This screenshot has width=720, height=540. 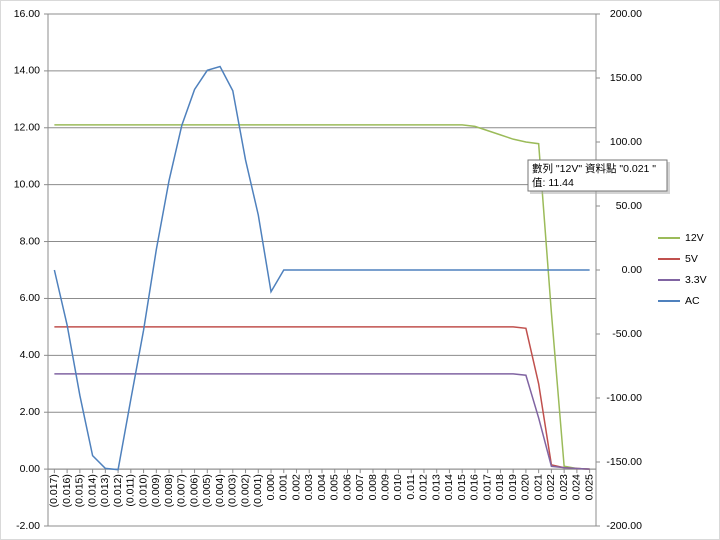 What do you see at coordinates (284, 487) in the screenshot?
I see `x-tick-label: 0.001` at bounding box center [284, 487].